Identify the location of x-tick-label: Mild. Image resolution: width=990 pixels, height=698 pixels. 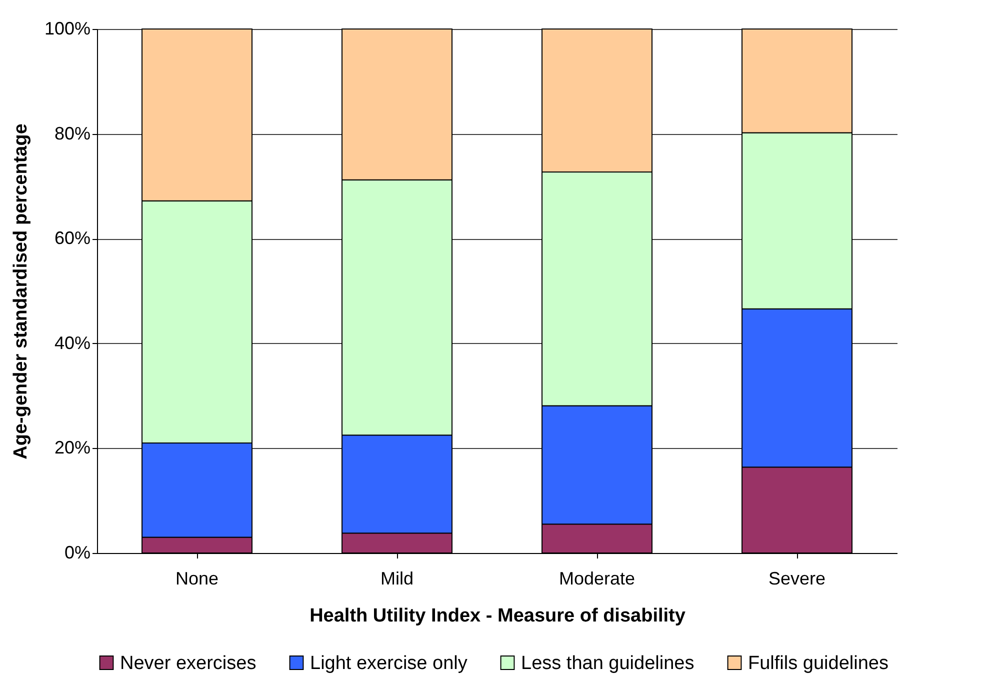
(397, 578).